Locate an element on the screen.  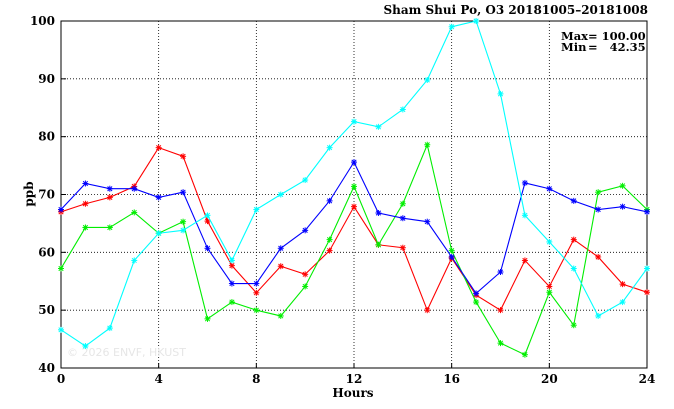
y-tick-label: 70 is located at coordinates (46, 195).